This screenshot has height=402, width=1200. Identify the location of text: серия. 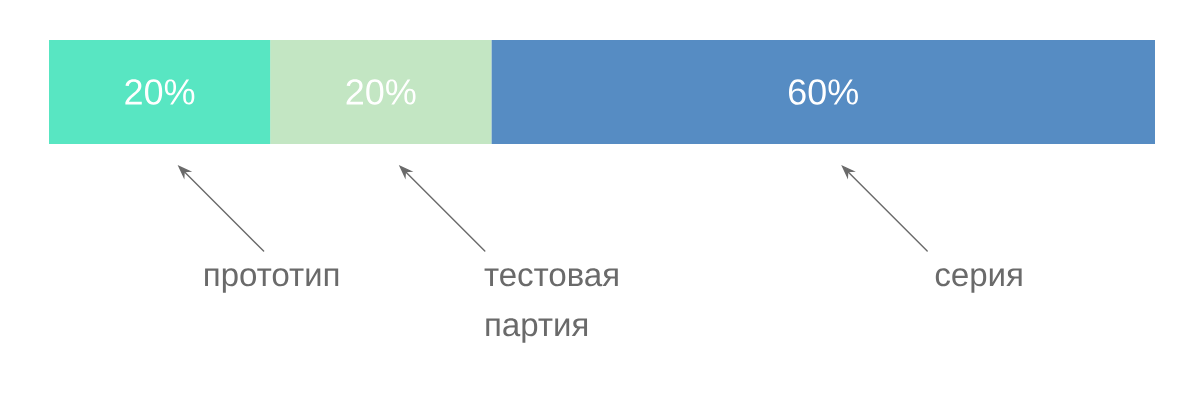
(978, 280).